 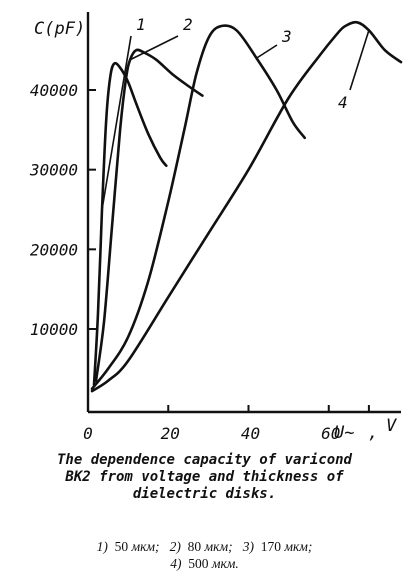 I want to click on legend-value: 500, so click(x=198, y=563).